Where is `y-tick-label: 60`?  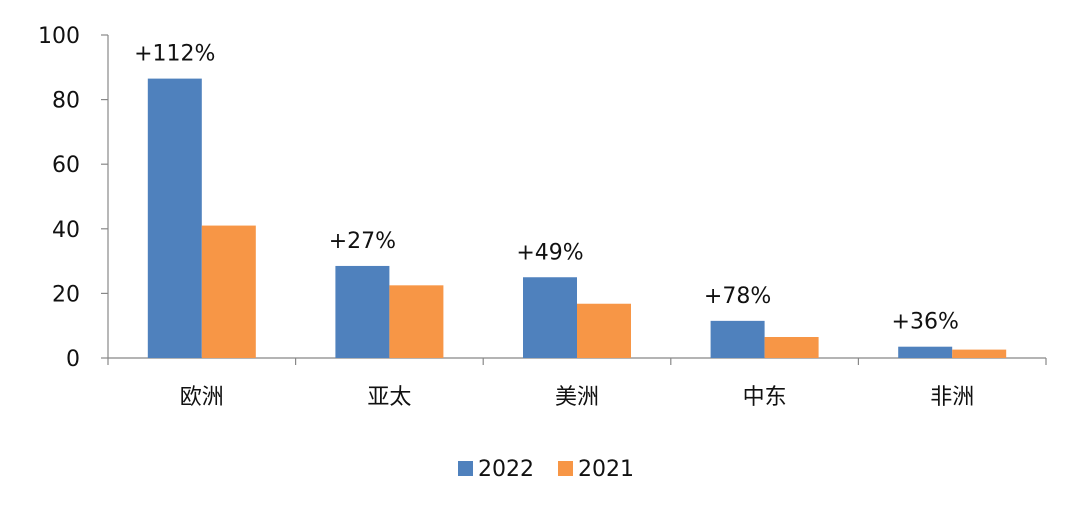
y-tick-label: 60 is located at coordinates (66, 165).